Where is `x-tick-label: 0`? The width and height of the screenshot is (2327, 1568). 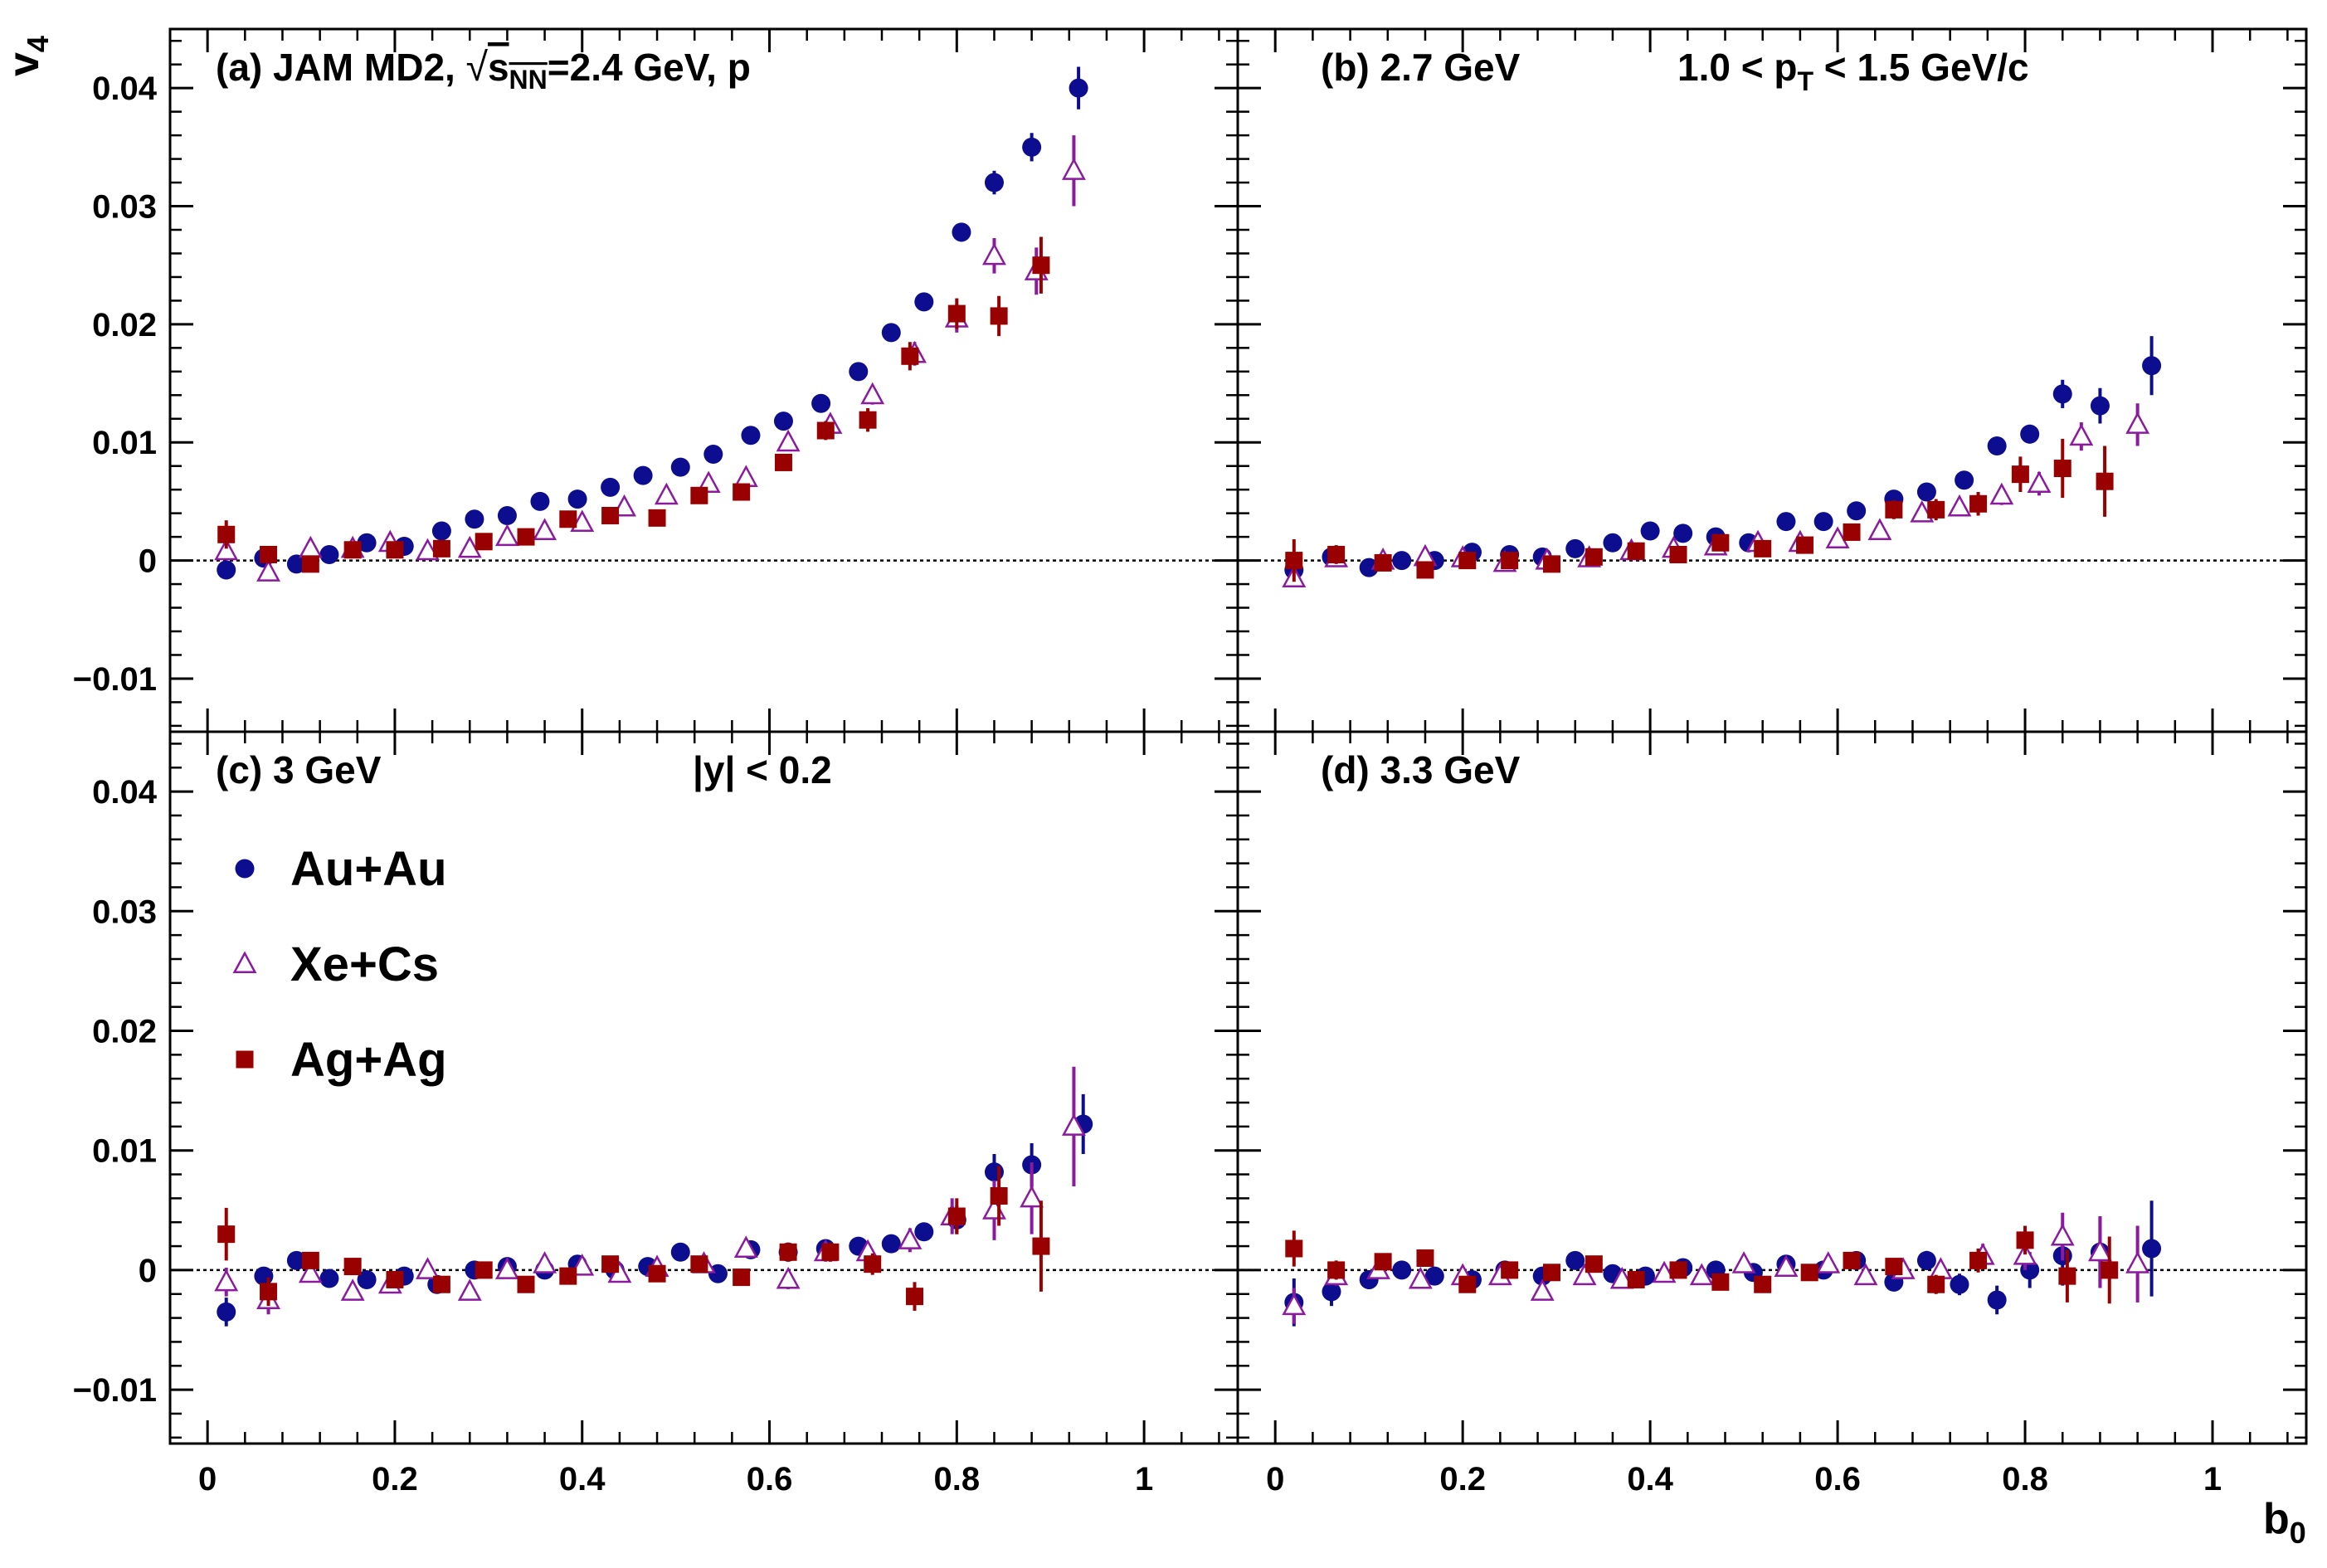
x-tick-label: 0 is located at coordinates (1275, 1479).